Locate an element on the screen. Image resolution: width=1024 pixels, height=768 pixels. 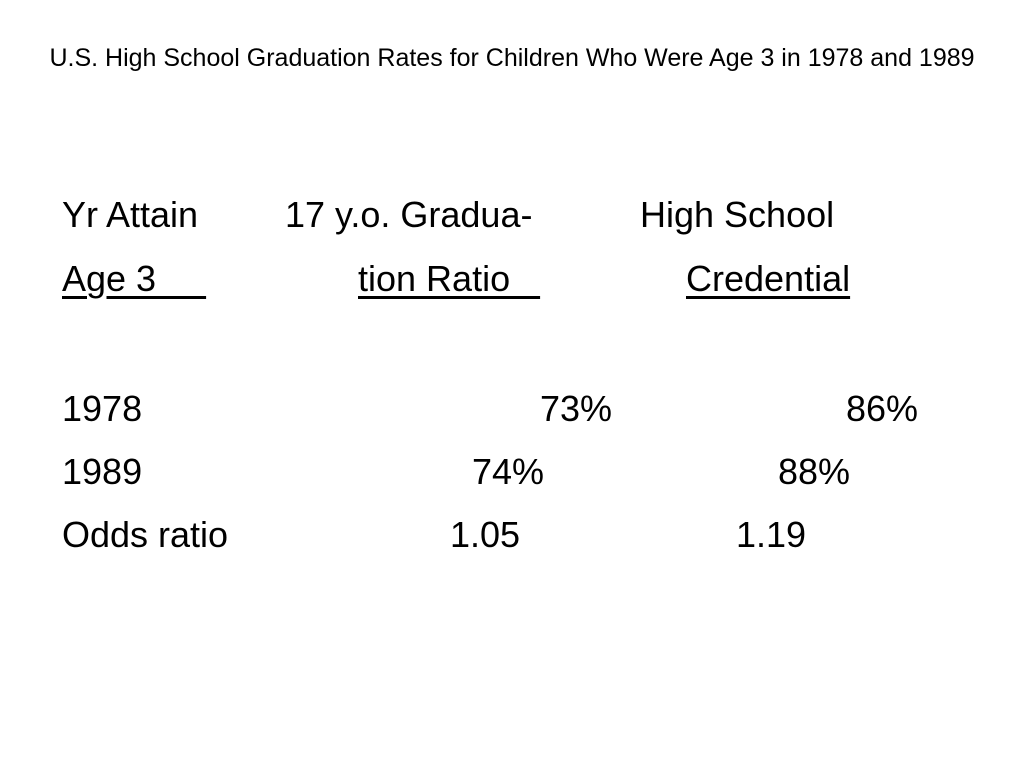
header-high-school: High School is located at coordinates (737, 214).